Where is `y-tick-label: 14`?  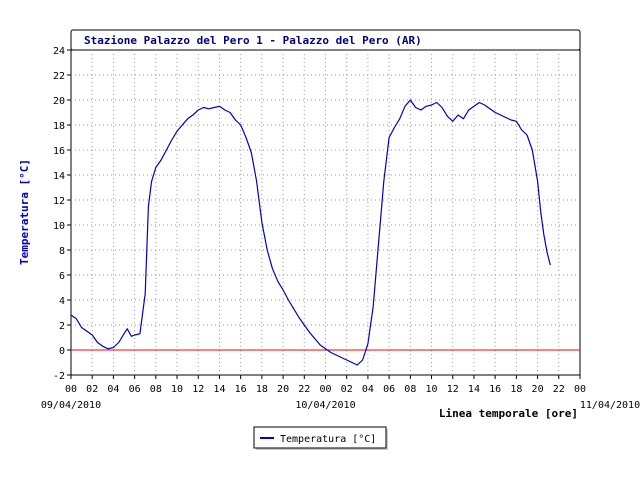 y-tick-label: 14 is located at coordinates (59, 176).